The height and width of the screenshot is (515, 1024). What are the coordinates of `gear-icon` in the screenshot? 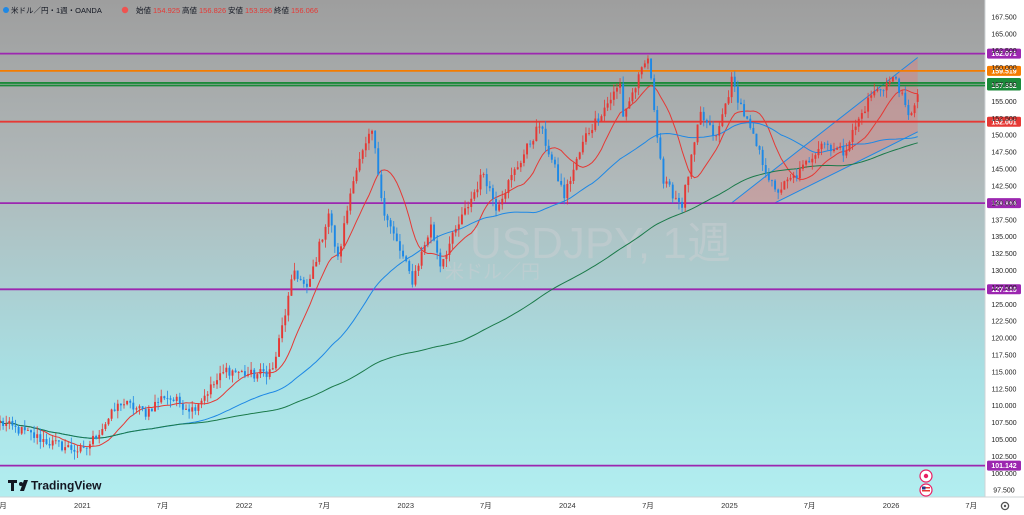 It's located at (1005, 506).